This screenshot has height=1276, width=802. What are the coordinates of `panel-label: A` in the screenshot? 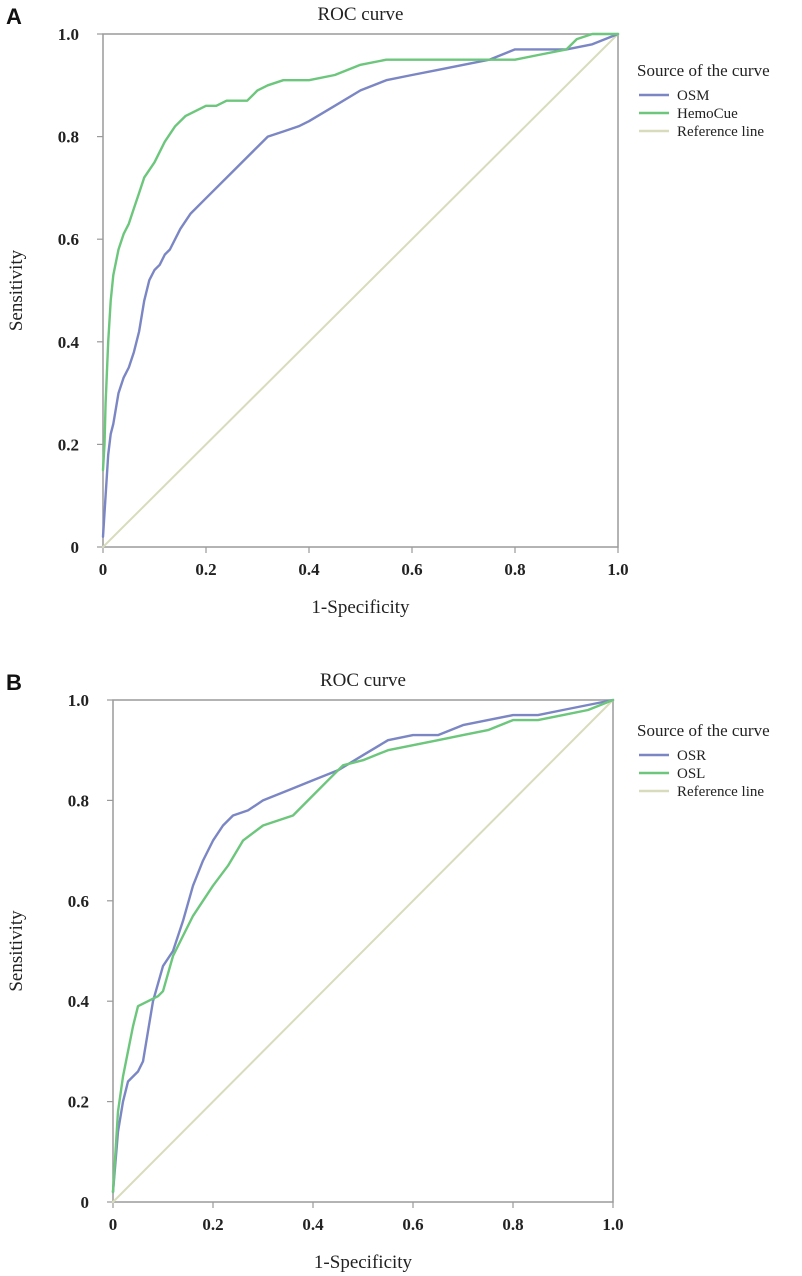 It's located at (14, 16).